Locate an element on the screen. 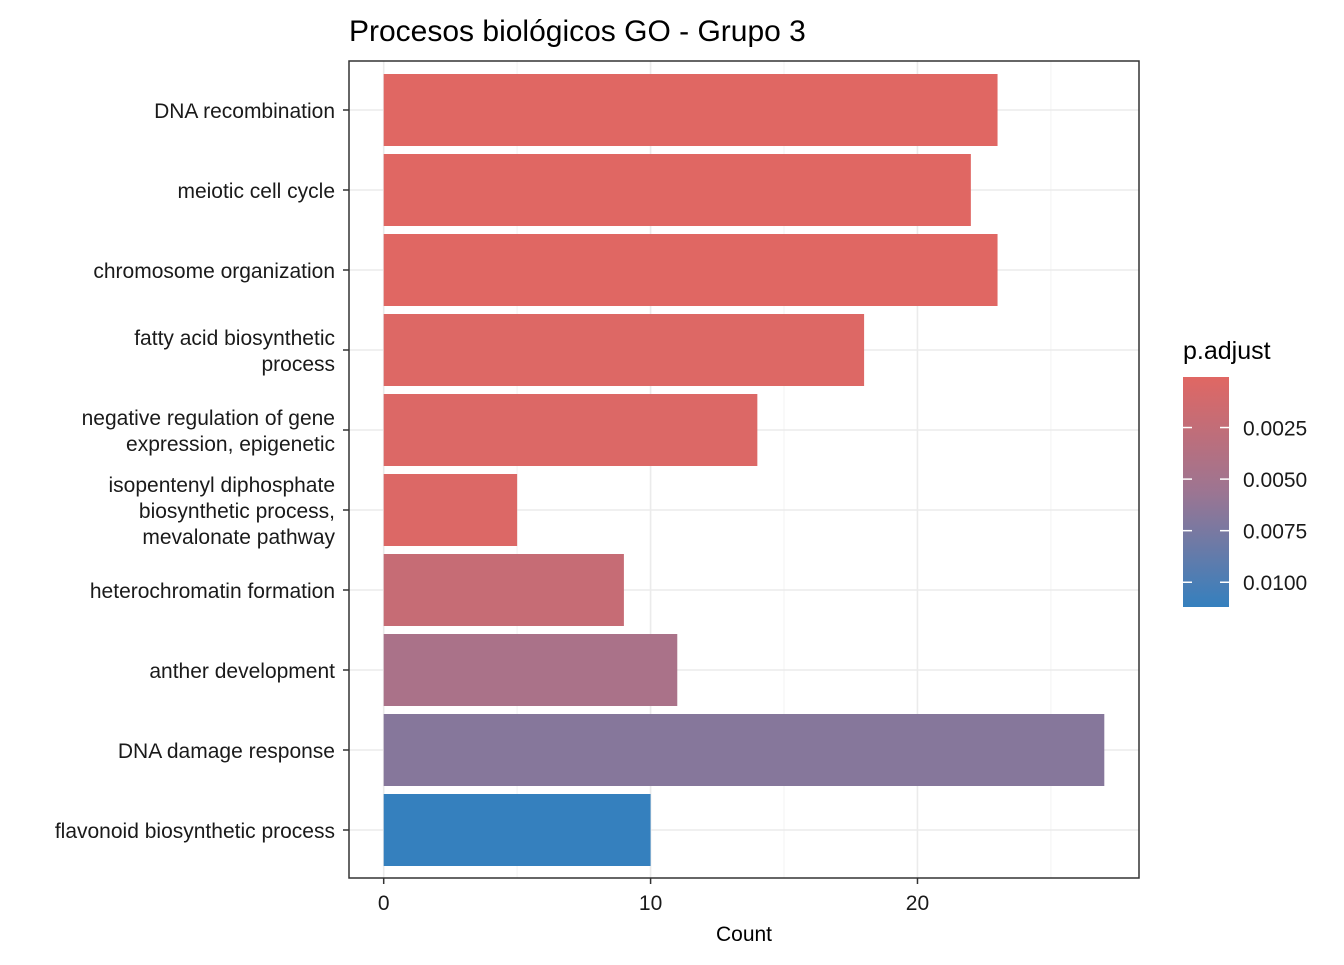 This screenshot has width=1344, height=965. legend: p.adjust 0.0025 0.0050 0.0075 0.0100 is located at coordinates (1245, 472).